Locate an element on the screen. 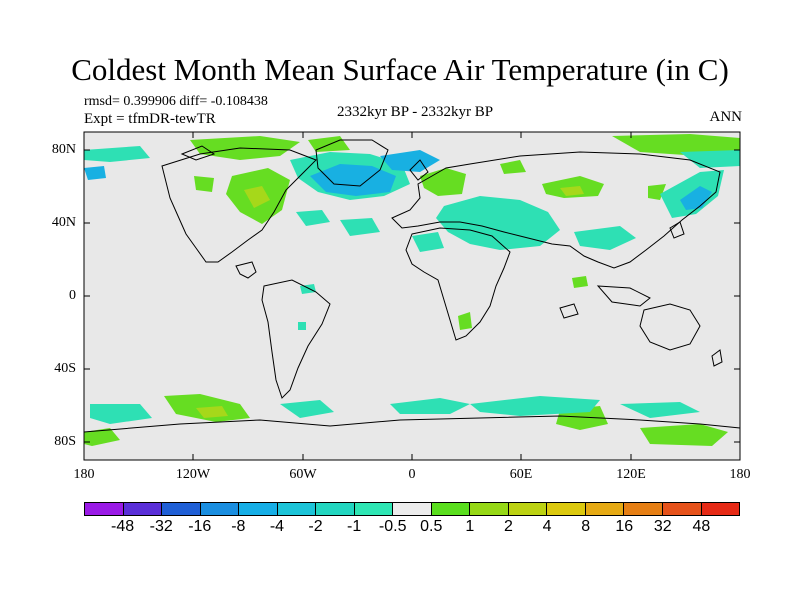  lon-label-120w: 120W is located at coordinates (193, 474).